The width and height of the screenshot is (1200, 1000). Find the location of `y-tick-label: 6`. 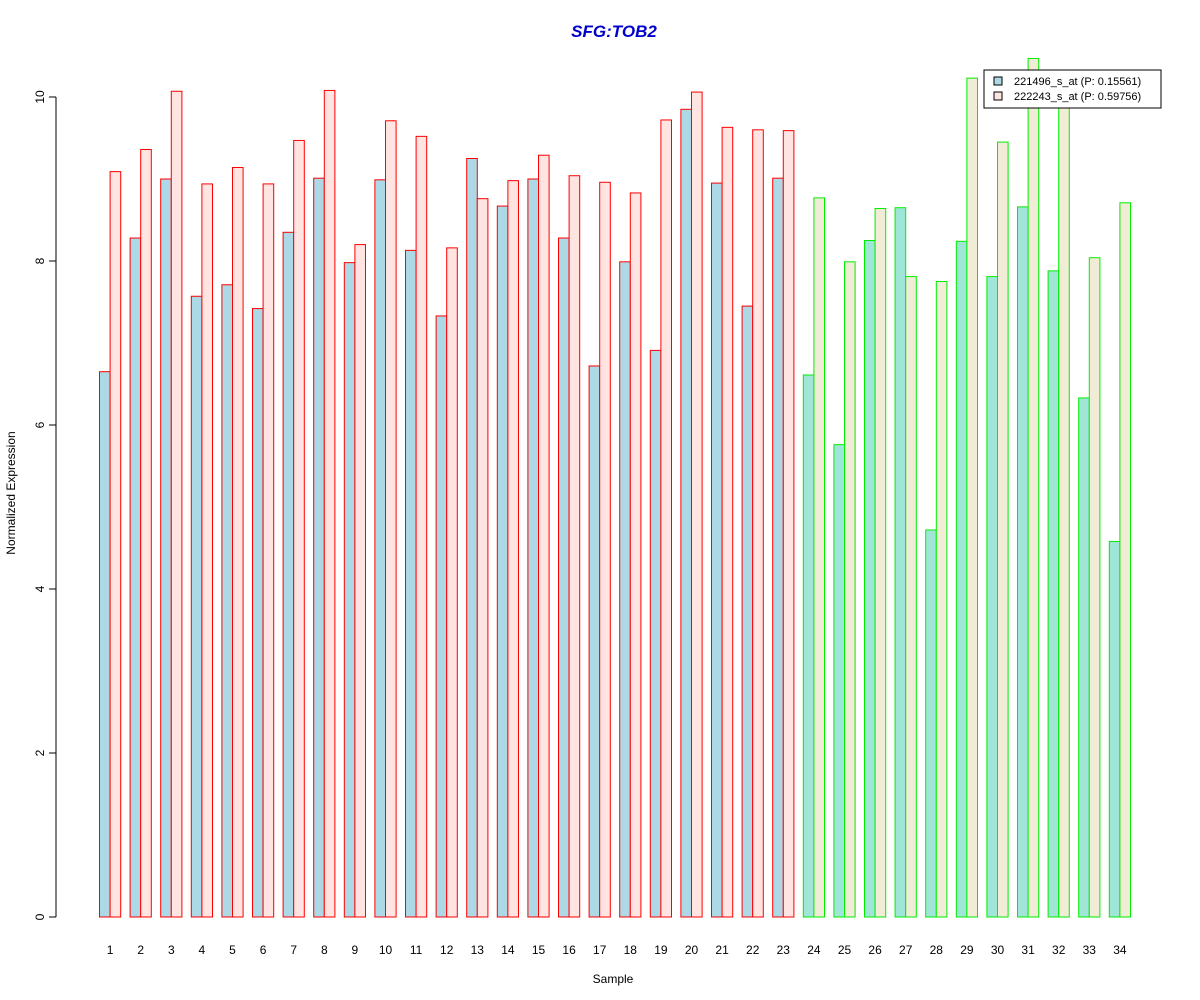

y-tick-label: 6 is located at coordinates (40, 424).